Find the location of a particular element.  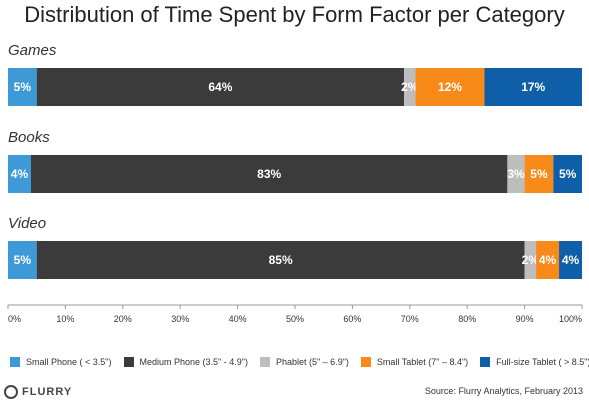

x-tick-label: 80% is located at coordinates (467, 319).